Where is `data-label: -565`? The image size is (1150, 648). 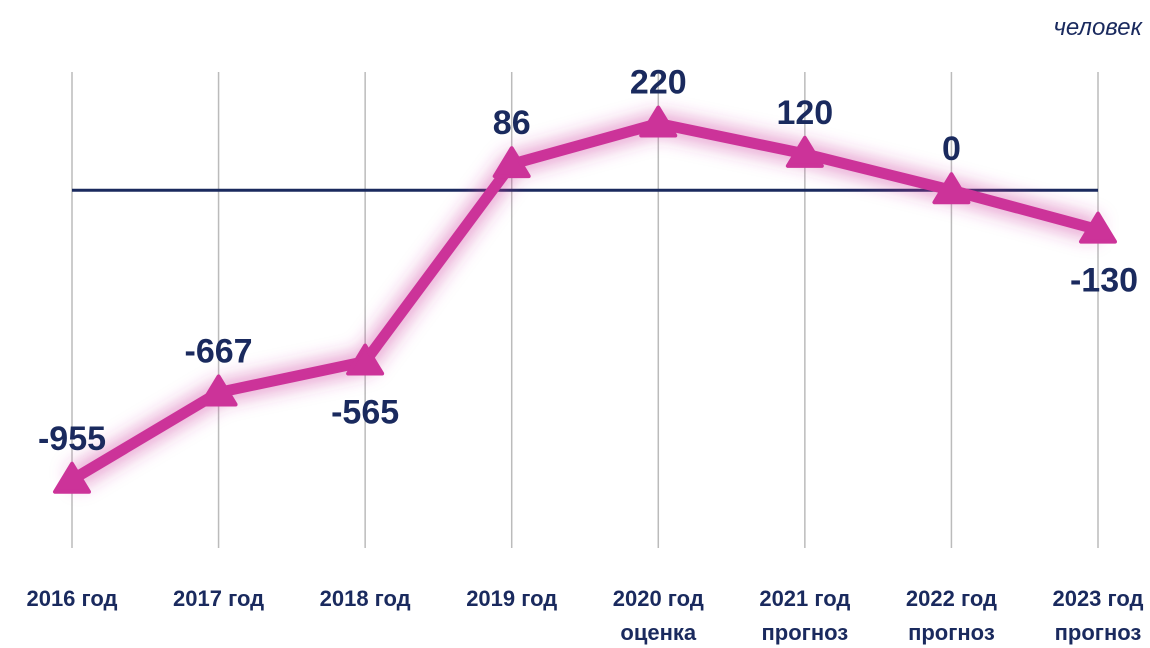
data-label: -565 is located at coordinates (365, 413).